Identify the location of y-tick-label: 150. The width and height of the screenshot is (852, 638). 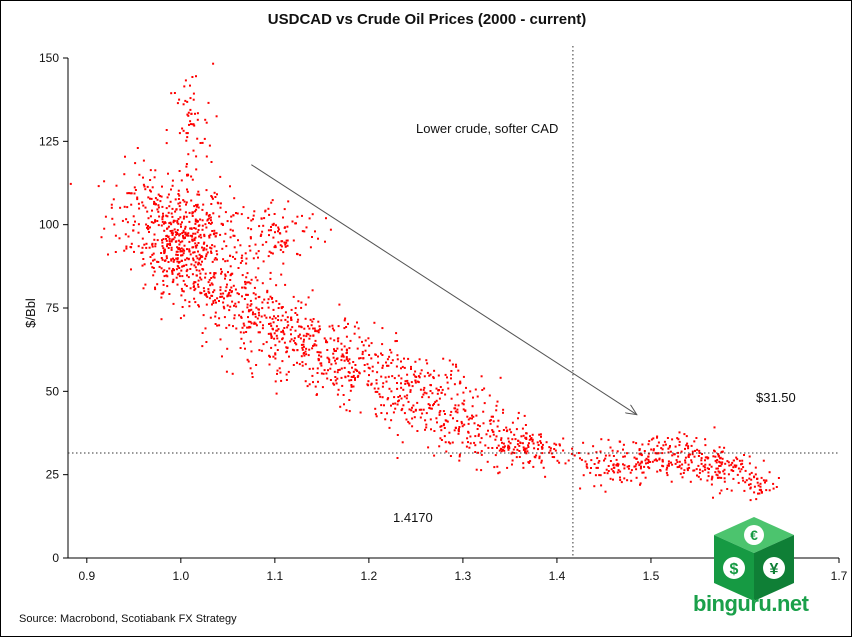
(49, 58).